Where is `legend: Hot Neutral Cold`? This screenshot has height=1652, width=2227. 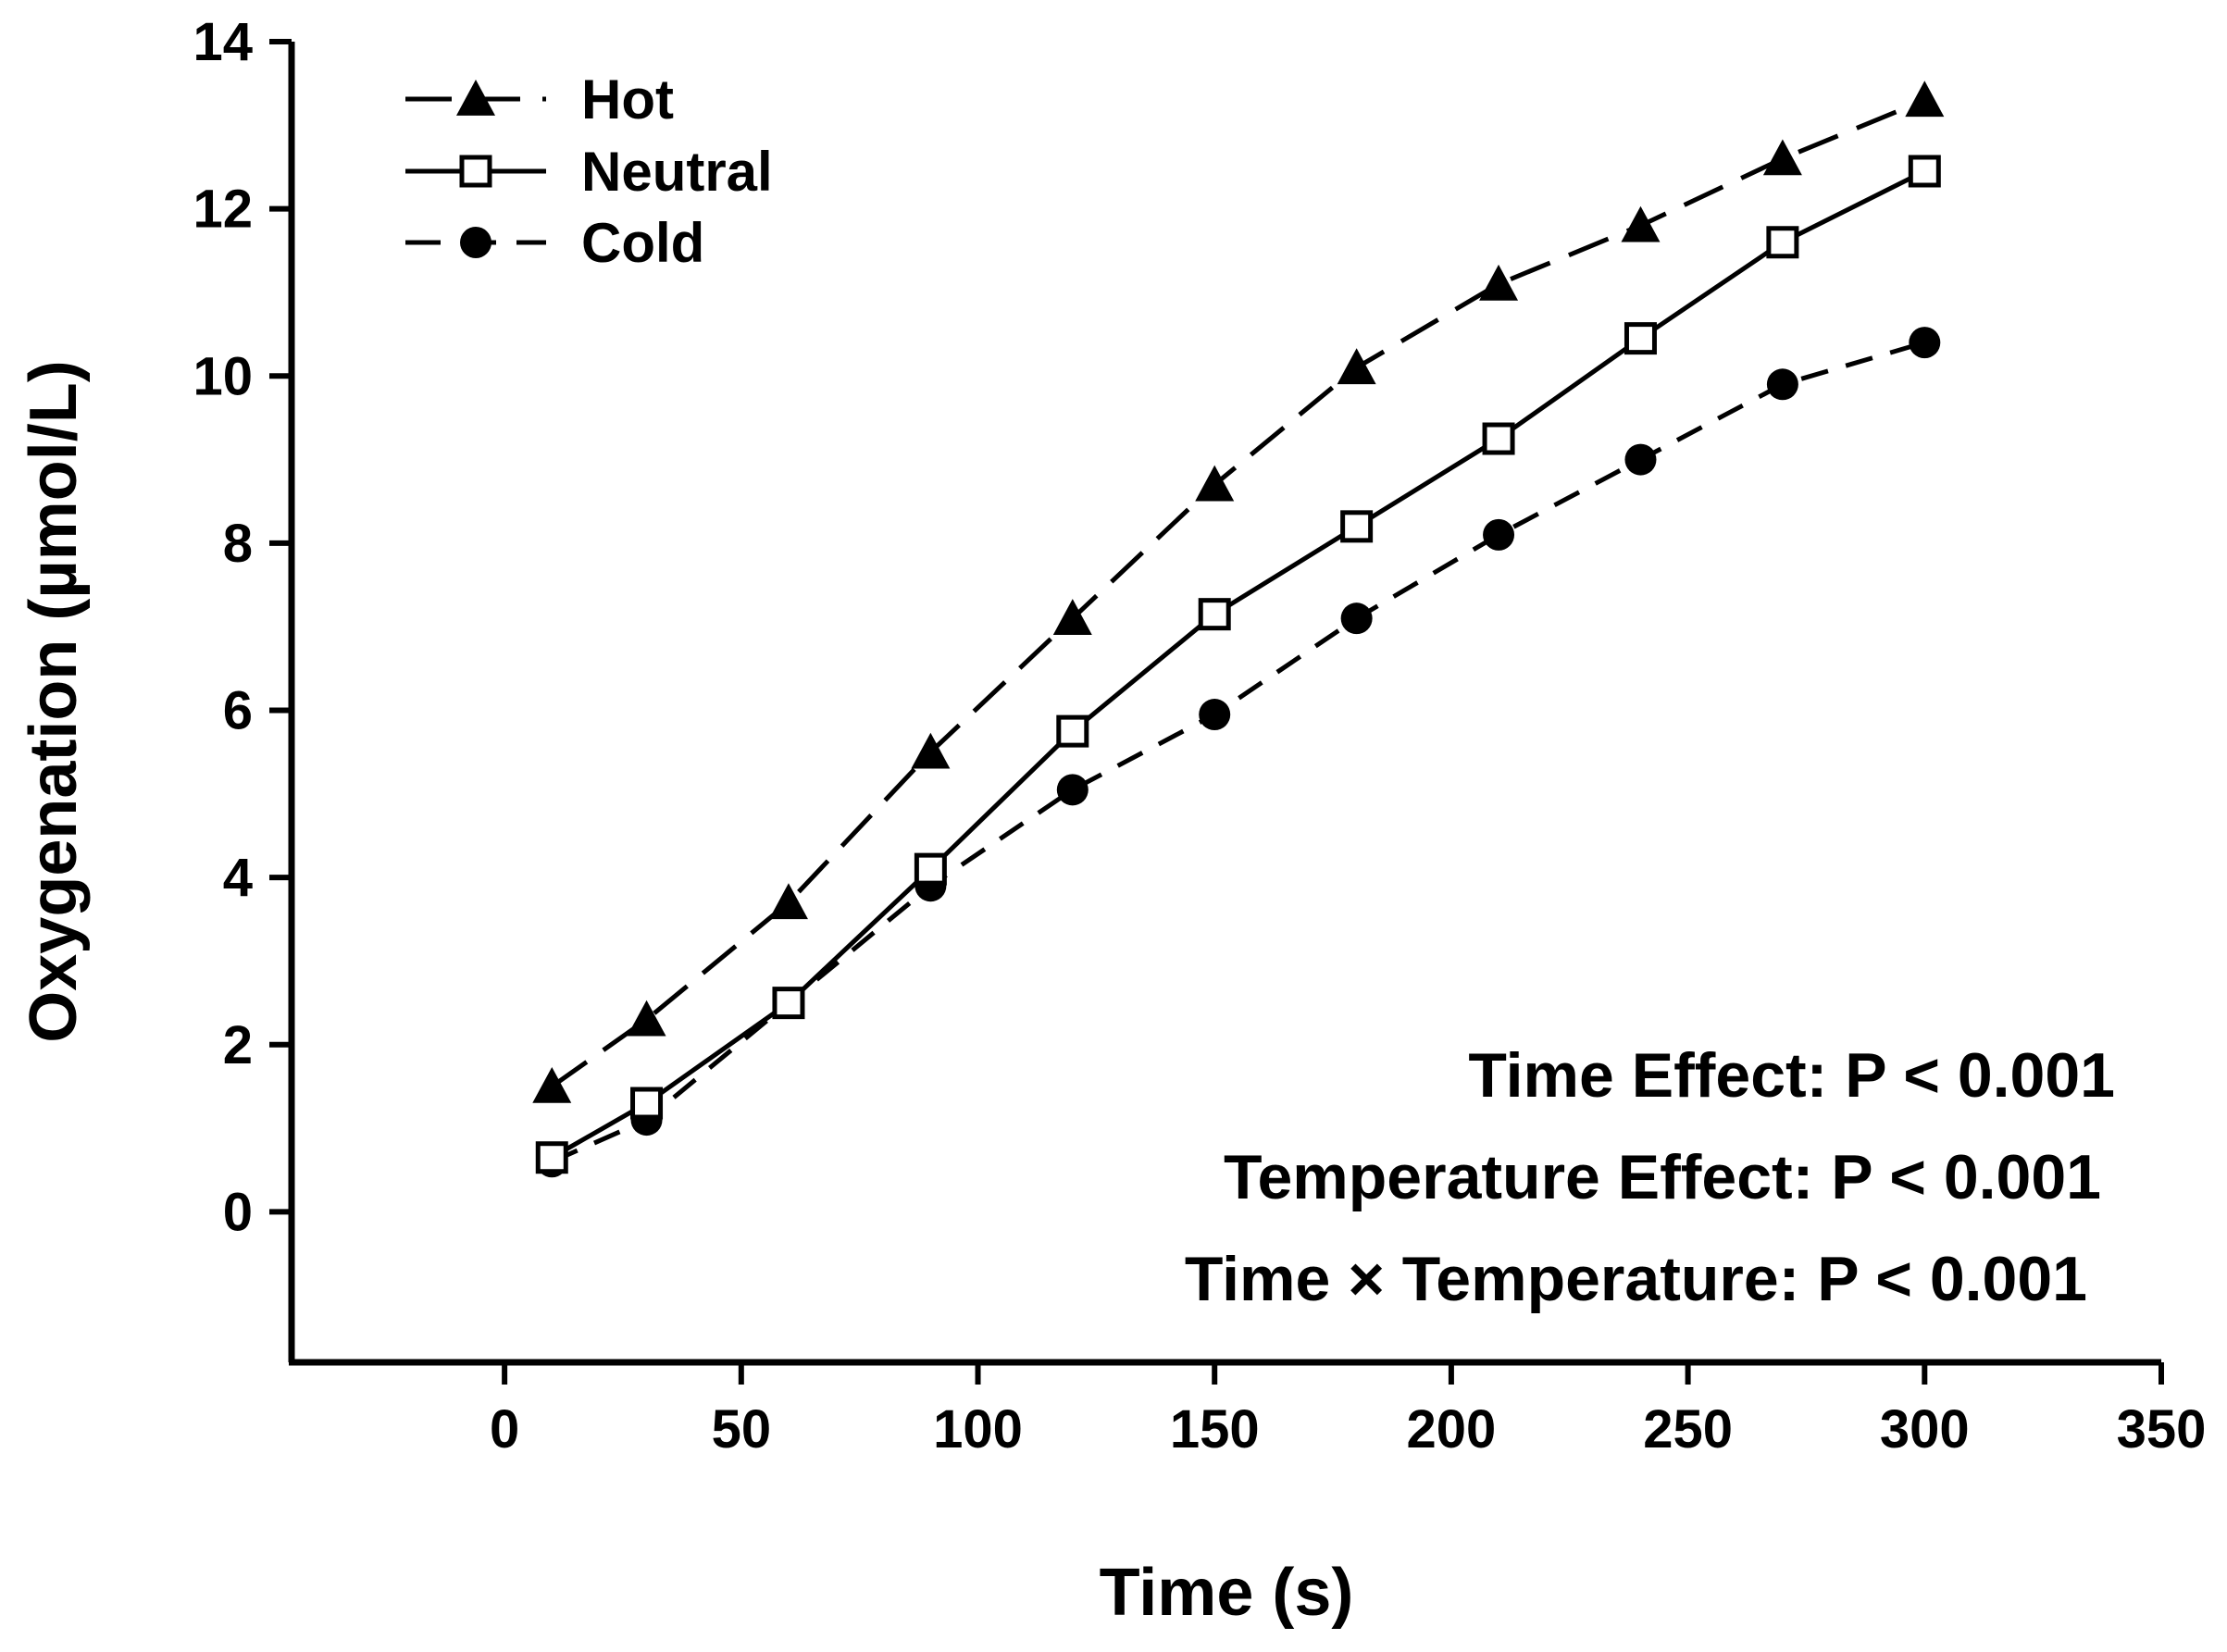 legend: Hot Neutral Cold is located at coordinates (589, 171).